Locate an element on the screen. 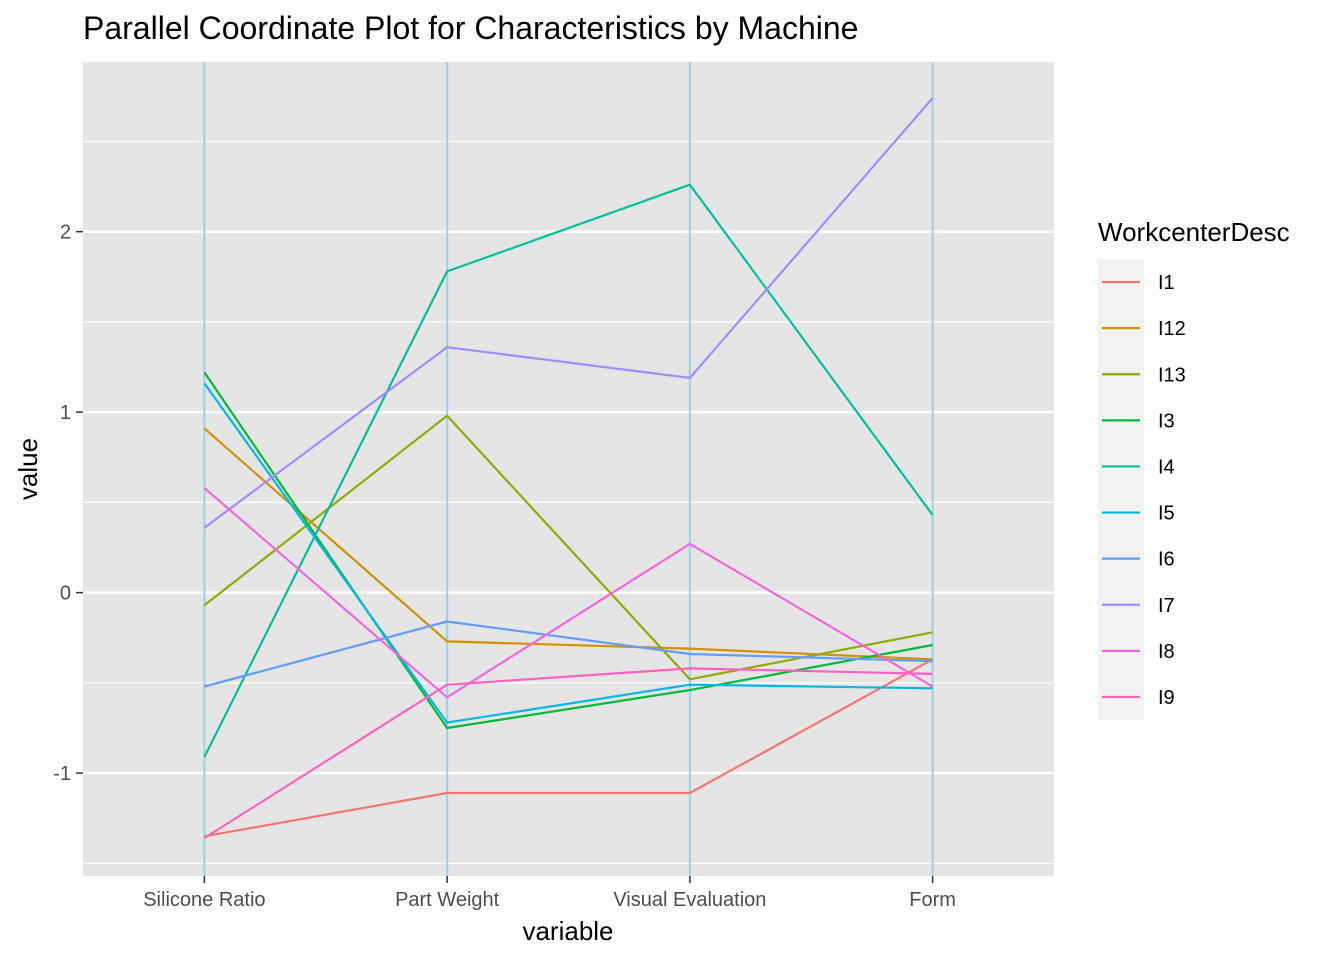  legend-item-I5: I5 is located at coordinates (1138, 514).